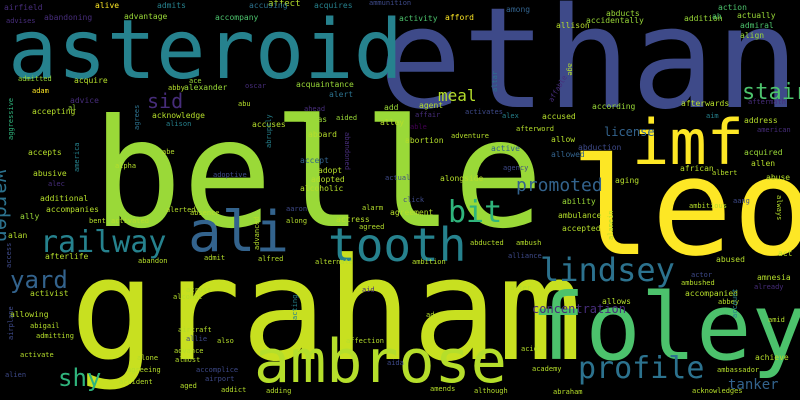  I want to click on cloud-word-admitting: admitting, so click(55, 336).